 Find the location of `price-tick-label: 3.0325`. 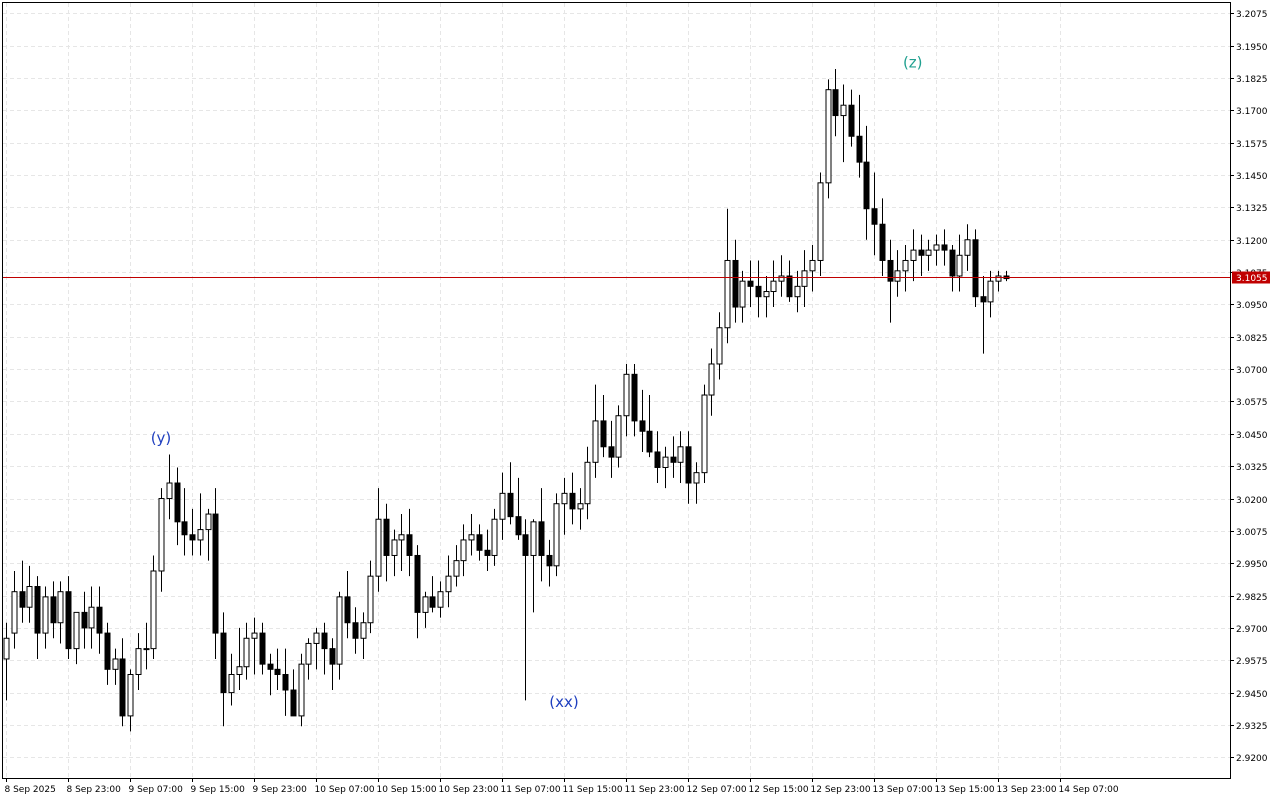

price-tick-label: 3.0325 is located at coordinates (1252, 468).